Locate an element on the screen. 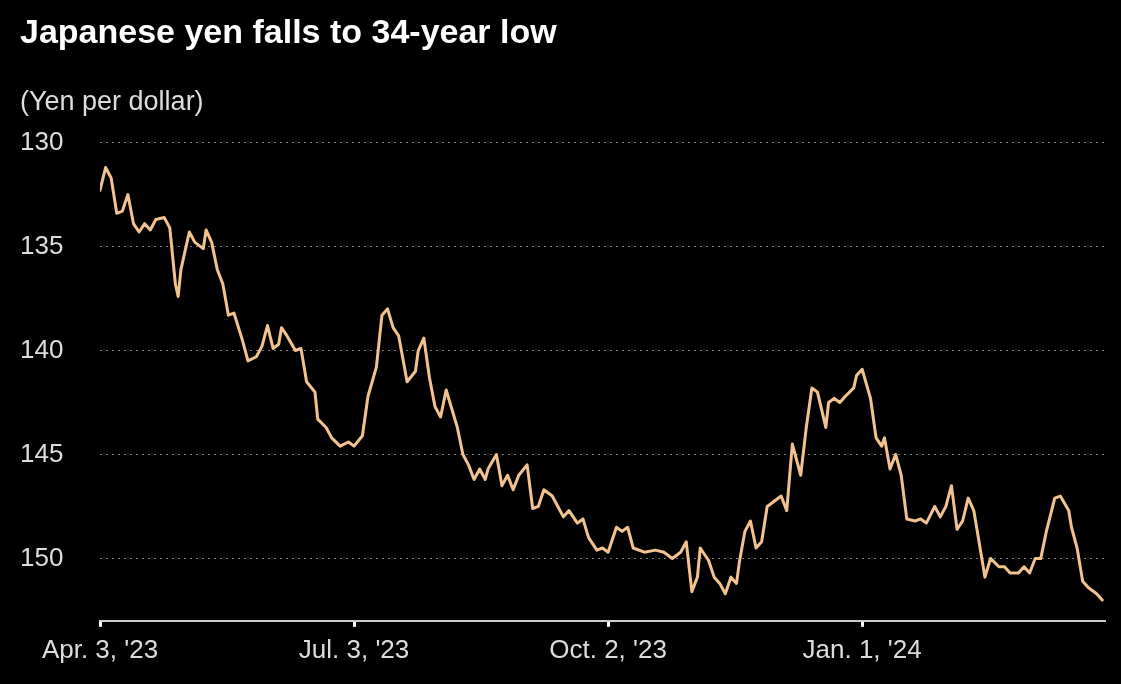 This screenshot has height=684, width=1121. y-tick-label: 150 is located at coordinates (42, 556).